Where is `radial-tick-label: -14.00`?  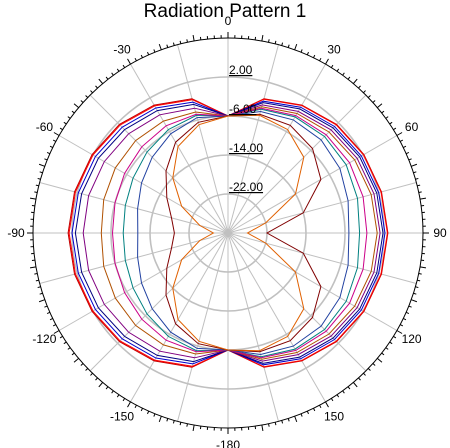
radial-tick-label: -14.00 is located at coordinates (246, 148).